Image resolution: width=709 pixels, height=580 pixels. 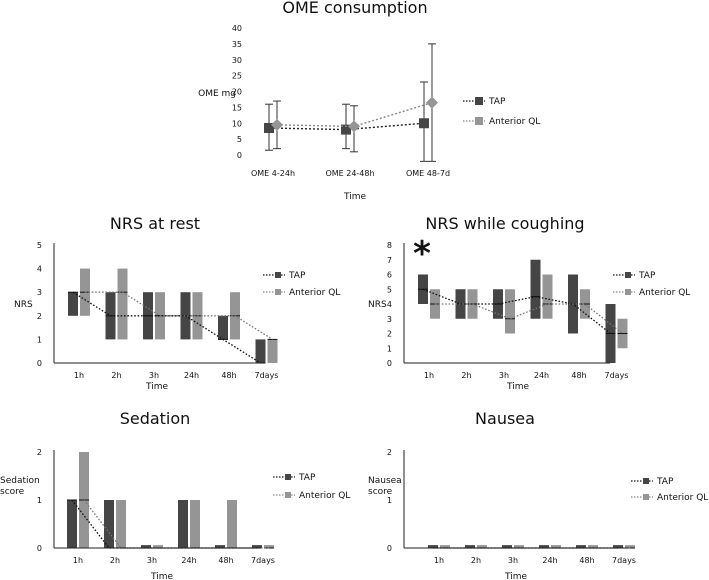 I want to click on ome-xtick-2: OME 48-7d, so click(x=428, y=173).